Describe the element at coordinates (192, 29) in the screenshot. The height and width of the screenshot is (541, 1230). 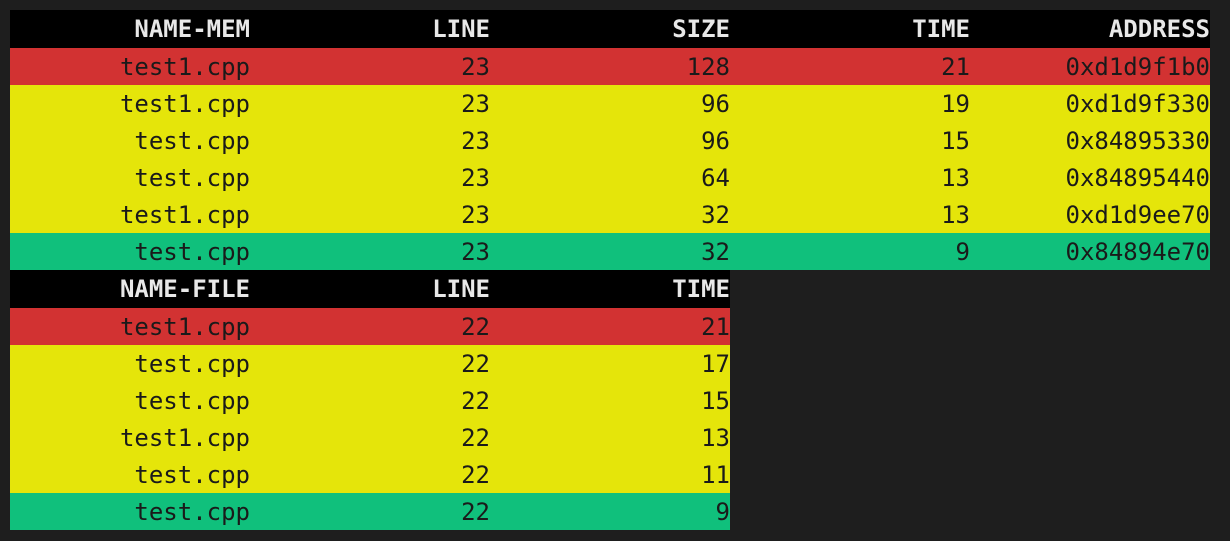
I see `column-header-name-mem: NAME-MEM` at that location.